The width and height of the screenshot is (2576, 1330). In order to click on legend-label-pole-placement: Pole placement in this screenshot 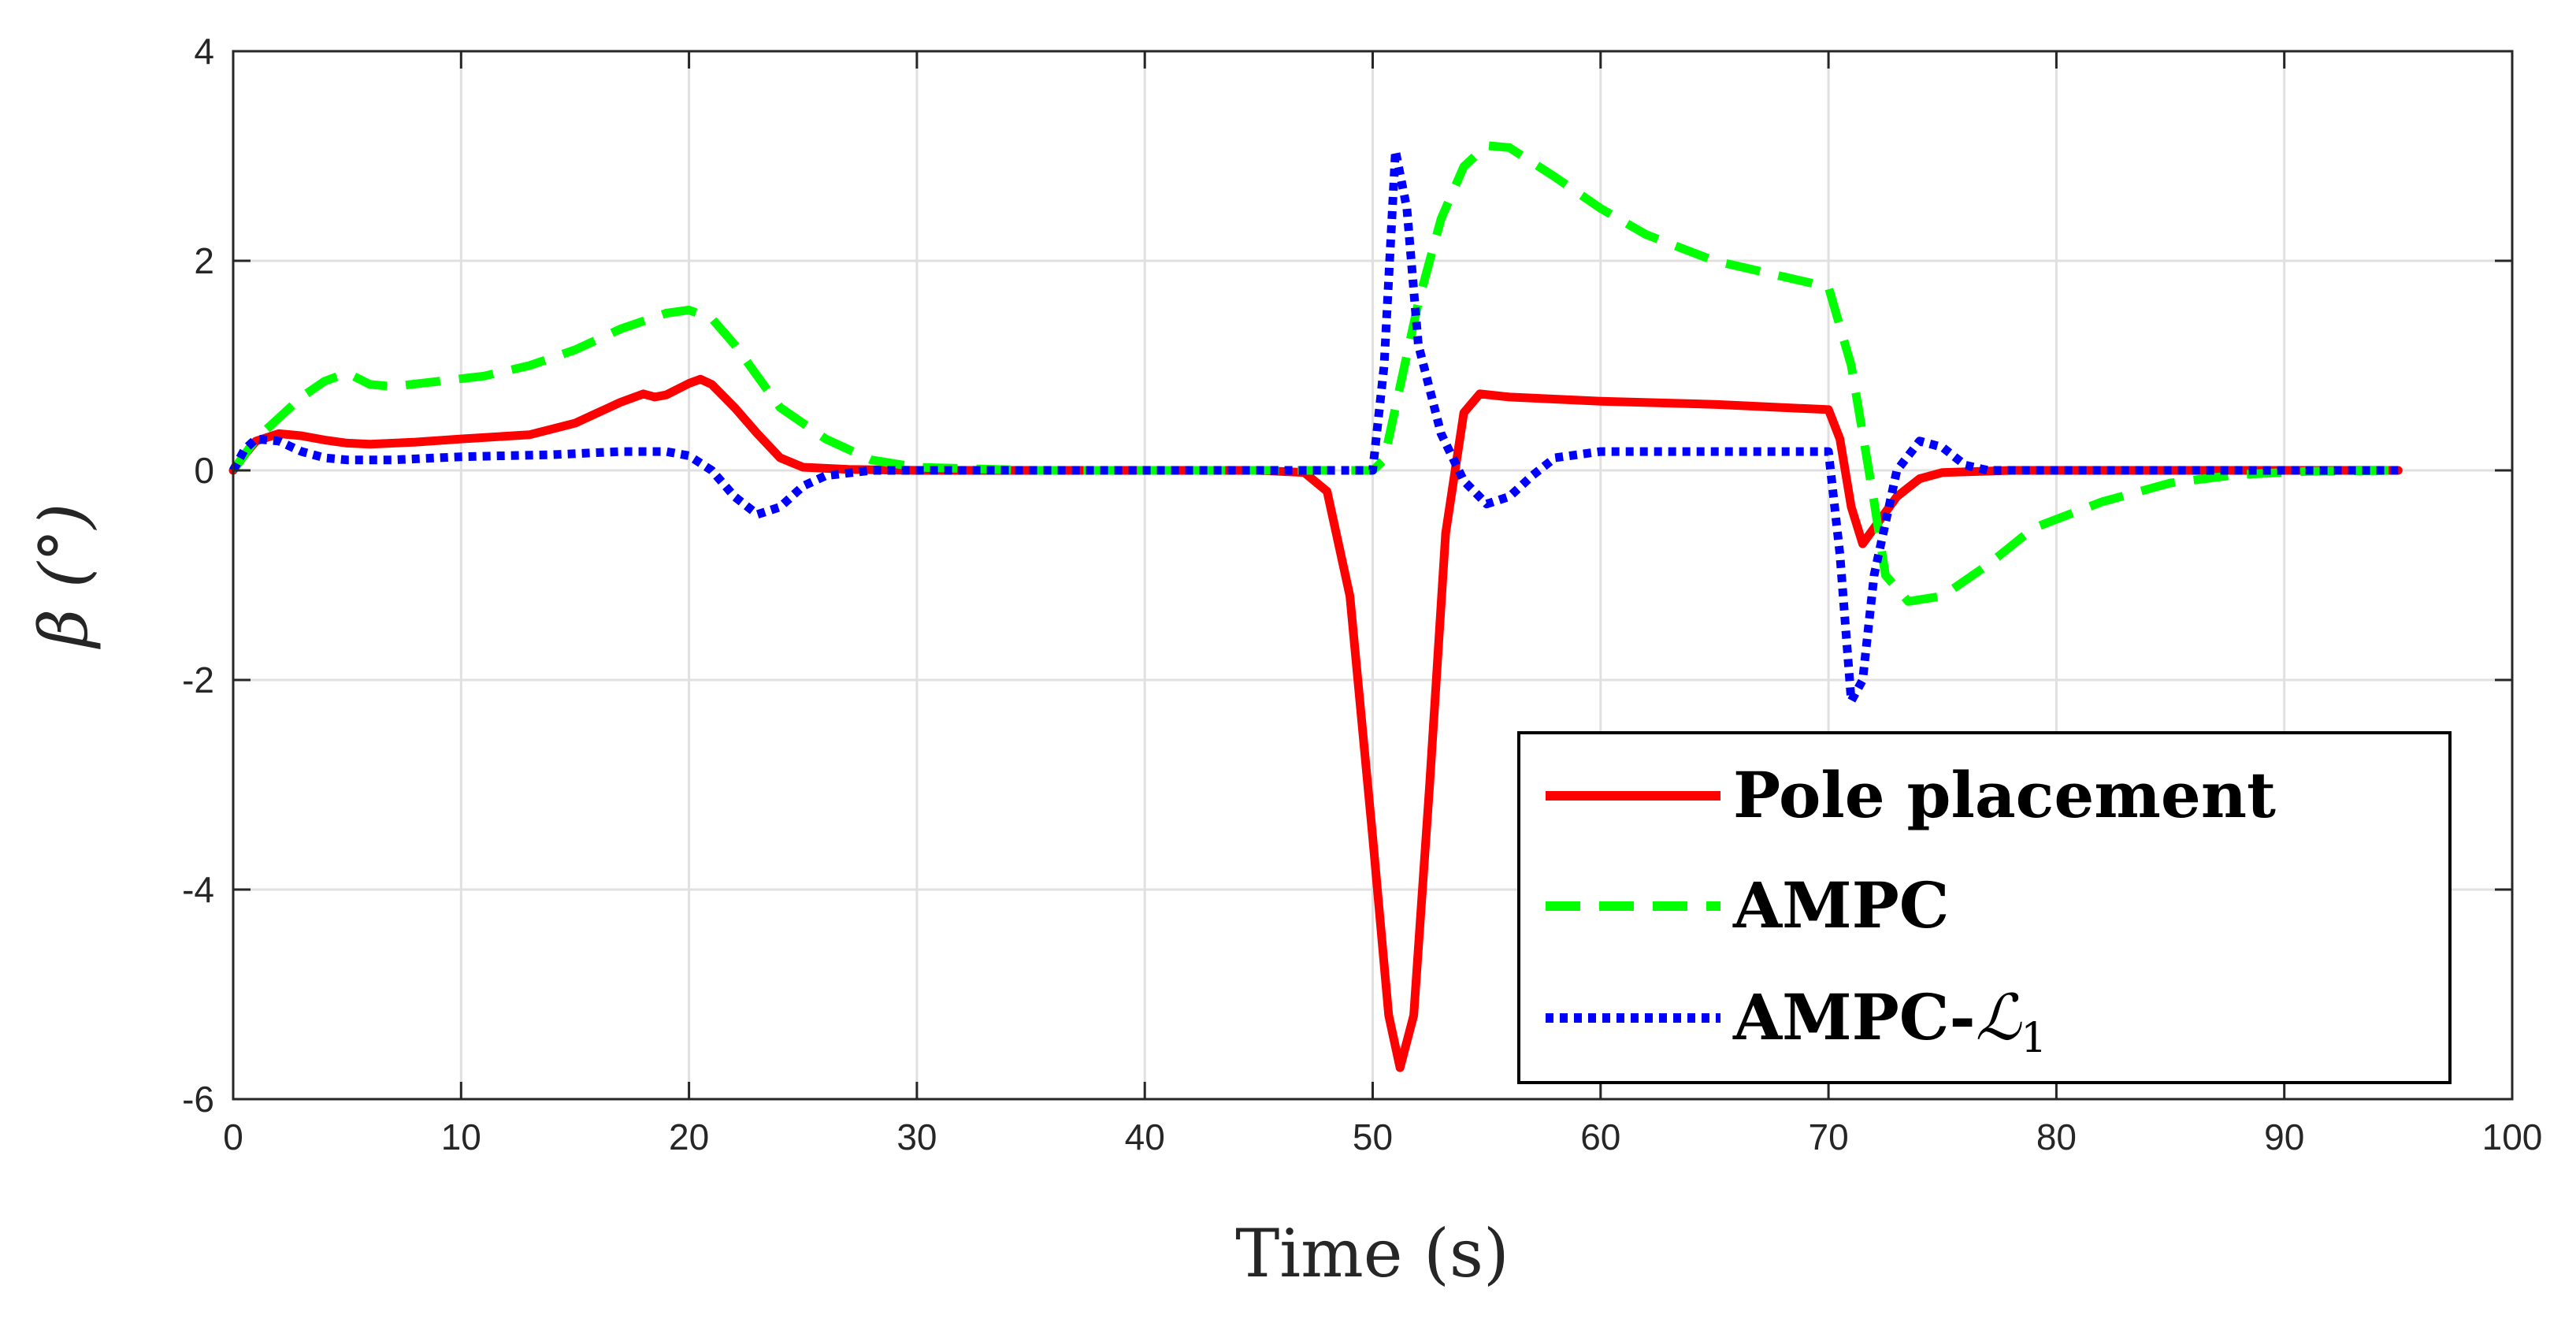, I will do `click(2004, 795)`.